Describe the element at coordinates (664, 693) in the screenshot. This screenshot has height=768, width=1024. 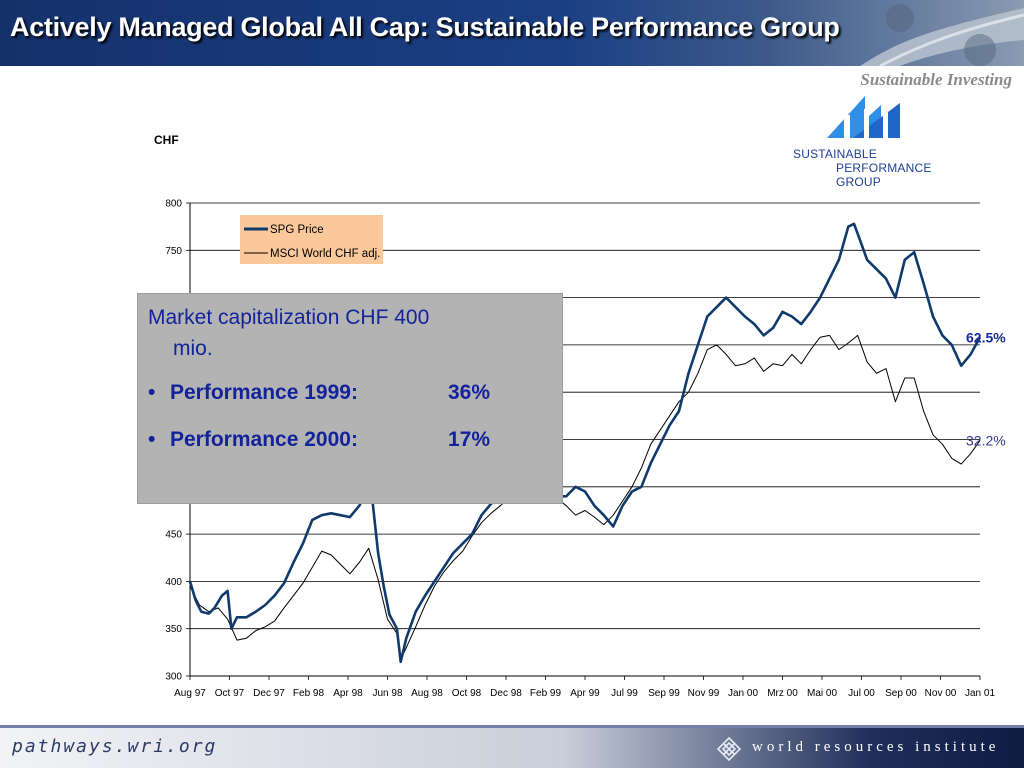
I see `x-tick-label: Sep 99` at that location.